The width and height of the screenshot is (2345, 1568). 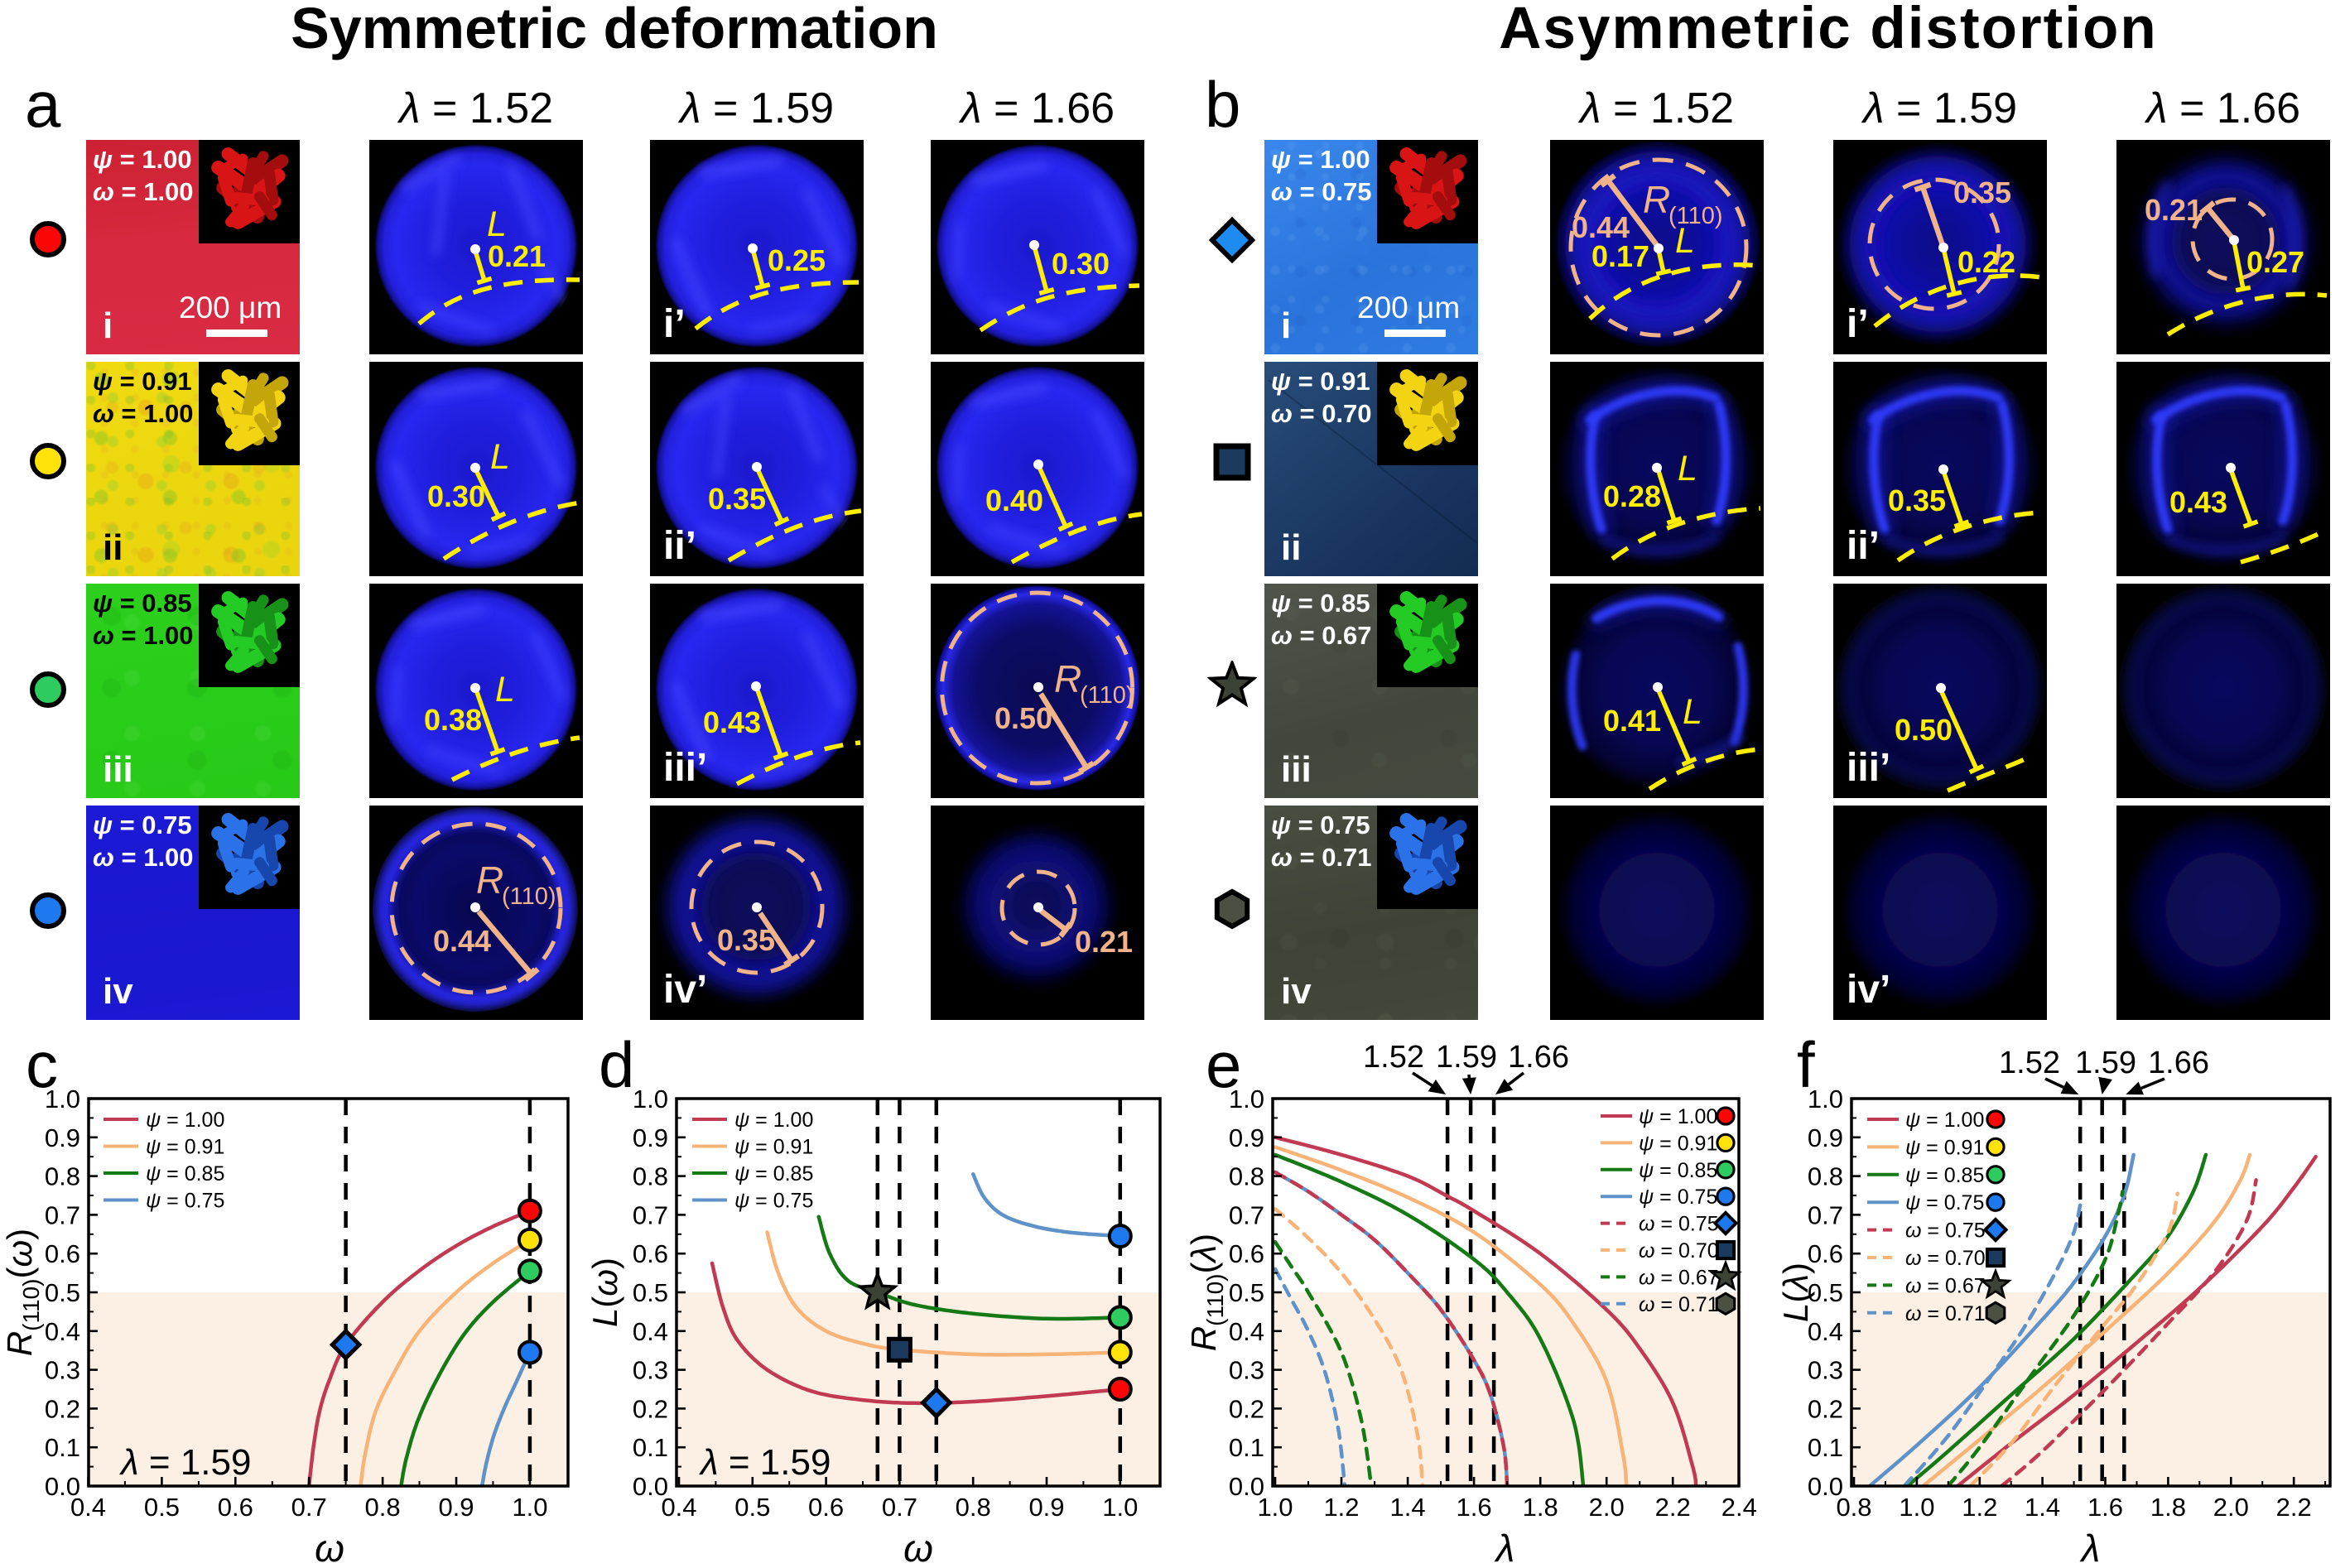 I want to click on svg-text: ω = 0.67, so click(x=1679, y=1277).